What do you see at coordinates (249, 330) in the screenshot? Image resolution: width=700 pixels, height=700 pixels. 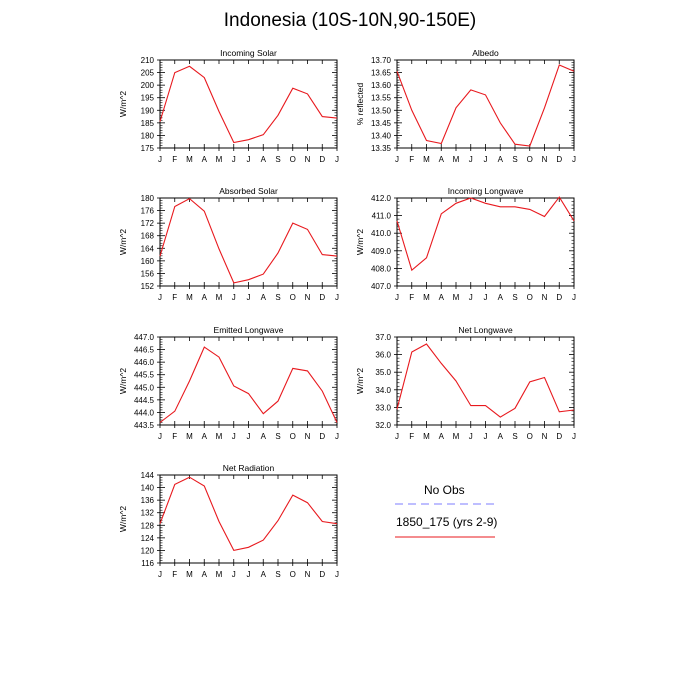 I see `panel-title: Emitted Longwave` at bounding box center [249, 330].